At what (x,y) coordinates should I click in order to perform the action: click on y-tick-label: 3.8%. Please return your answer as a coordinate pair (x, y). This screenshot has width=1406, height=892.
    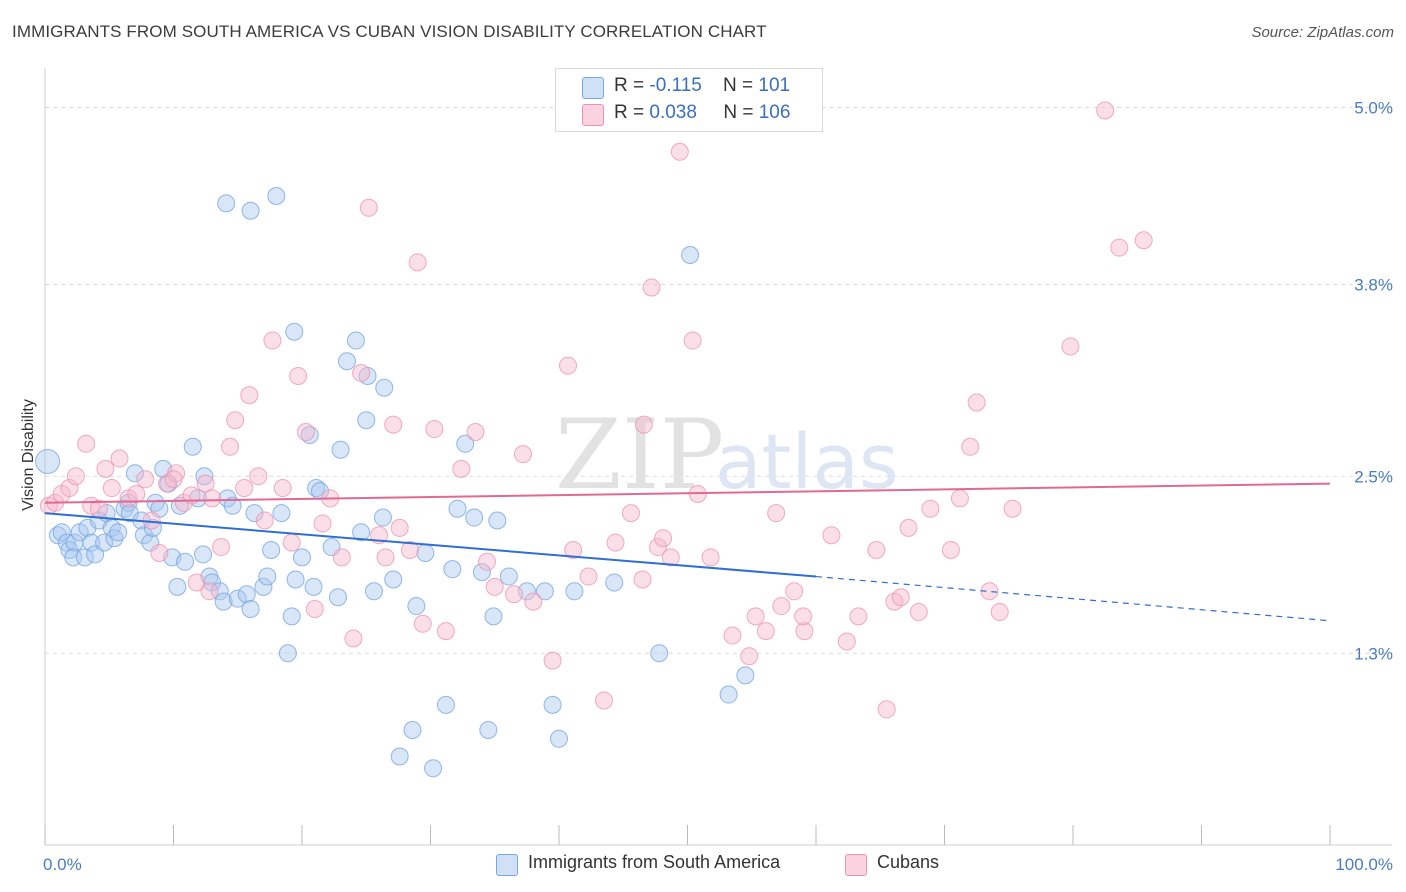
    Looking at the image, I should click on (1373, 285).